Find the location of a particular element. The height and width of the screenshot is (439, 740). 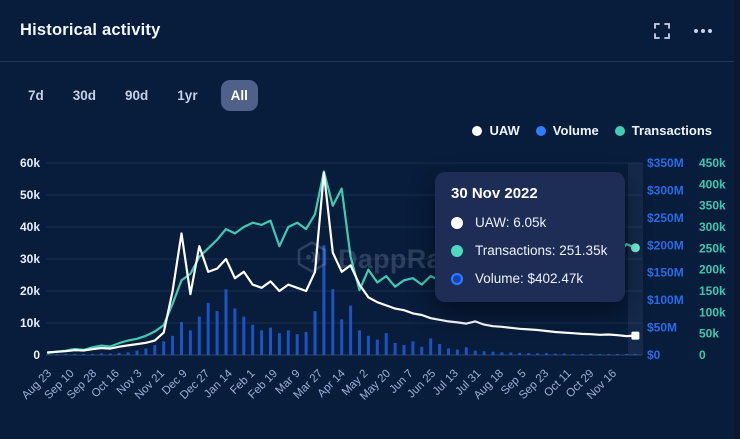

tooltip-value: UAW: 6.05k is located at coordinates (511, 222).